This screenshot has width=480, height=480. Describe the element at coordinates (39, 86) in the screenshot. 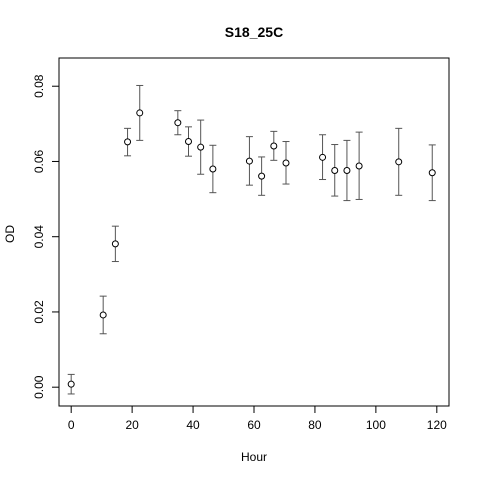

I see `y-tick-label: 0.08` at that location.